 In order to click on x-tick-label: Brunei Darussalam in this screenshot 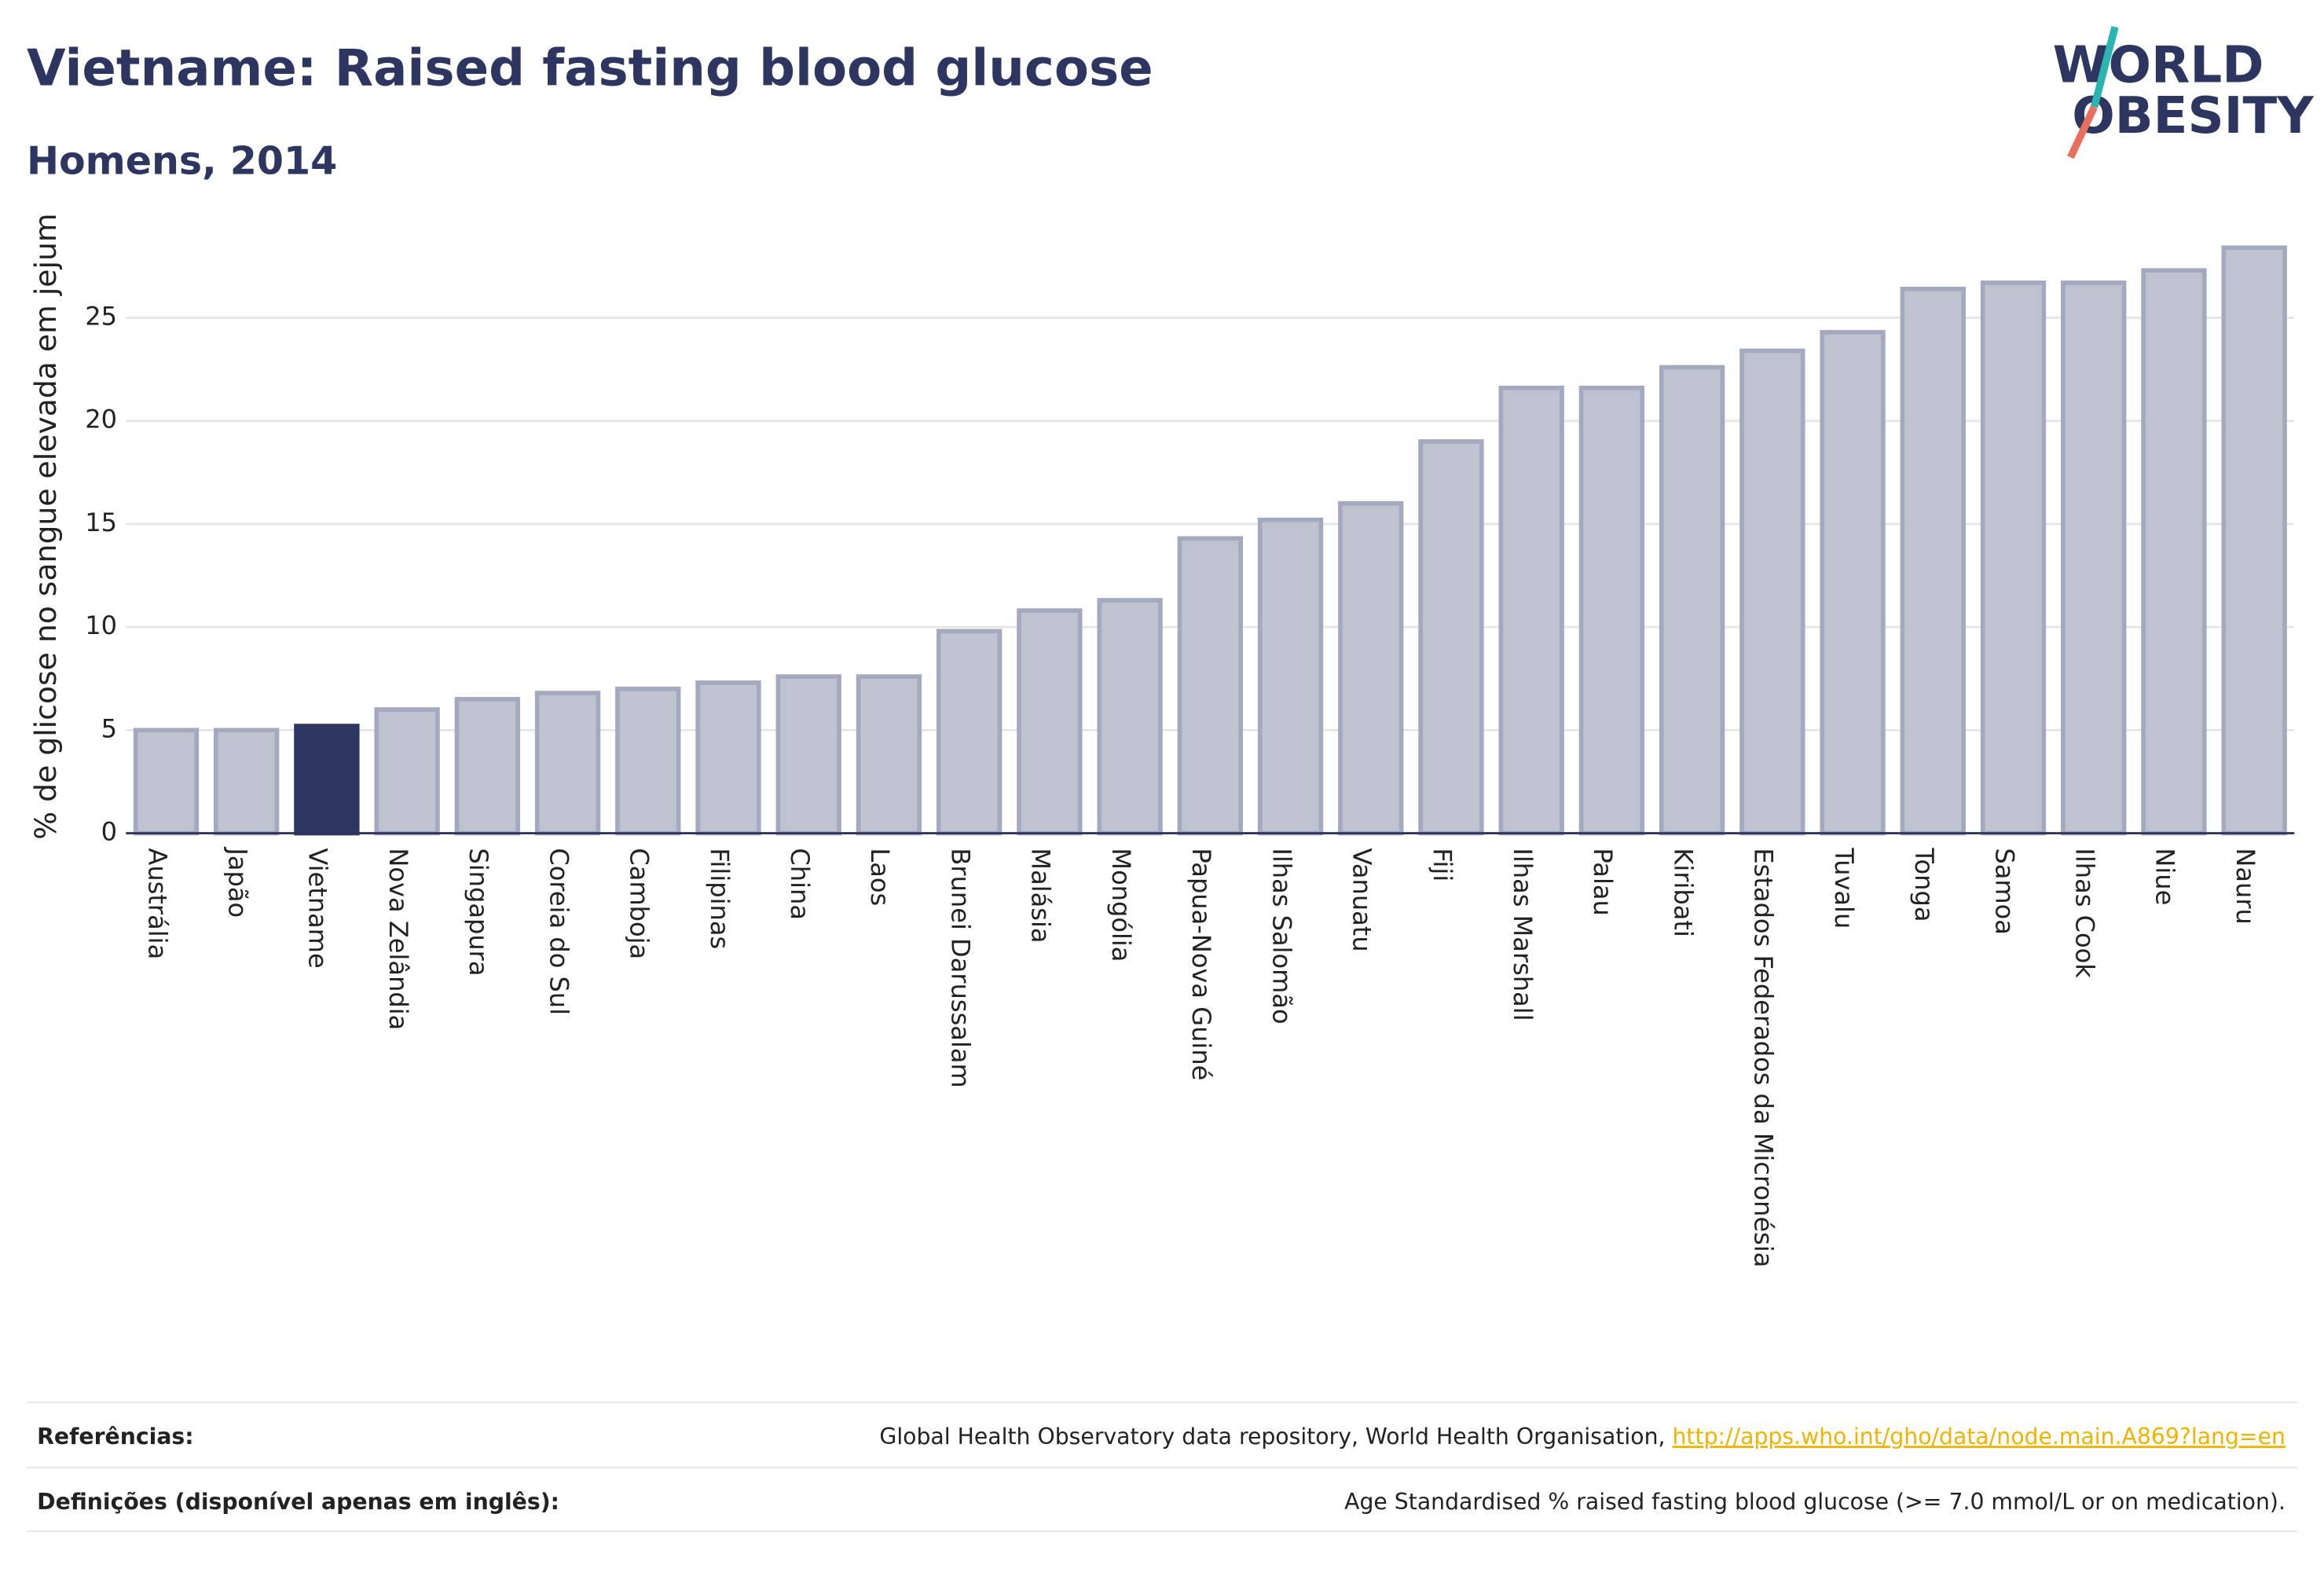, I will do `click(960, 967)`.